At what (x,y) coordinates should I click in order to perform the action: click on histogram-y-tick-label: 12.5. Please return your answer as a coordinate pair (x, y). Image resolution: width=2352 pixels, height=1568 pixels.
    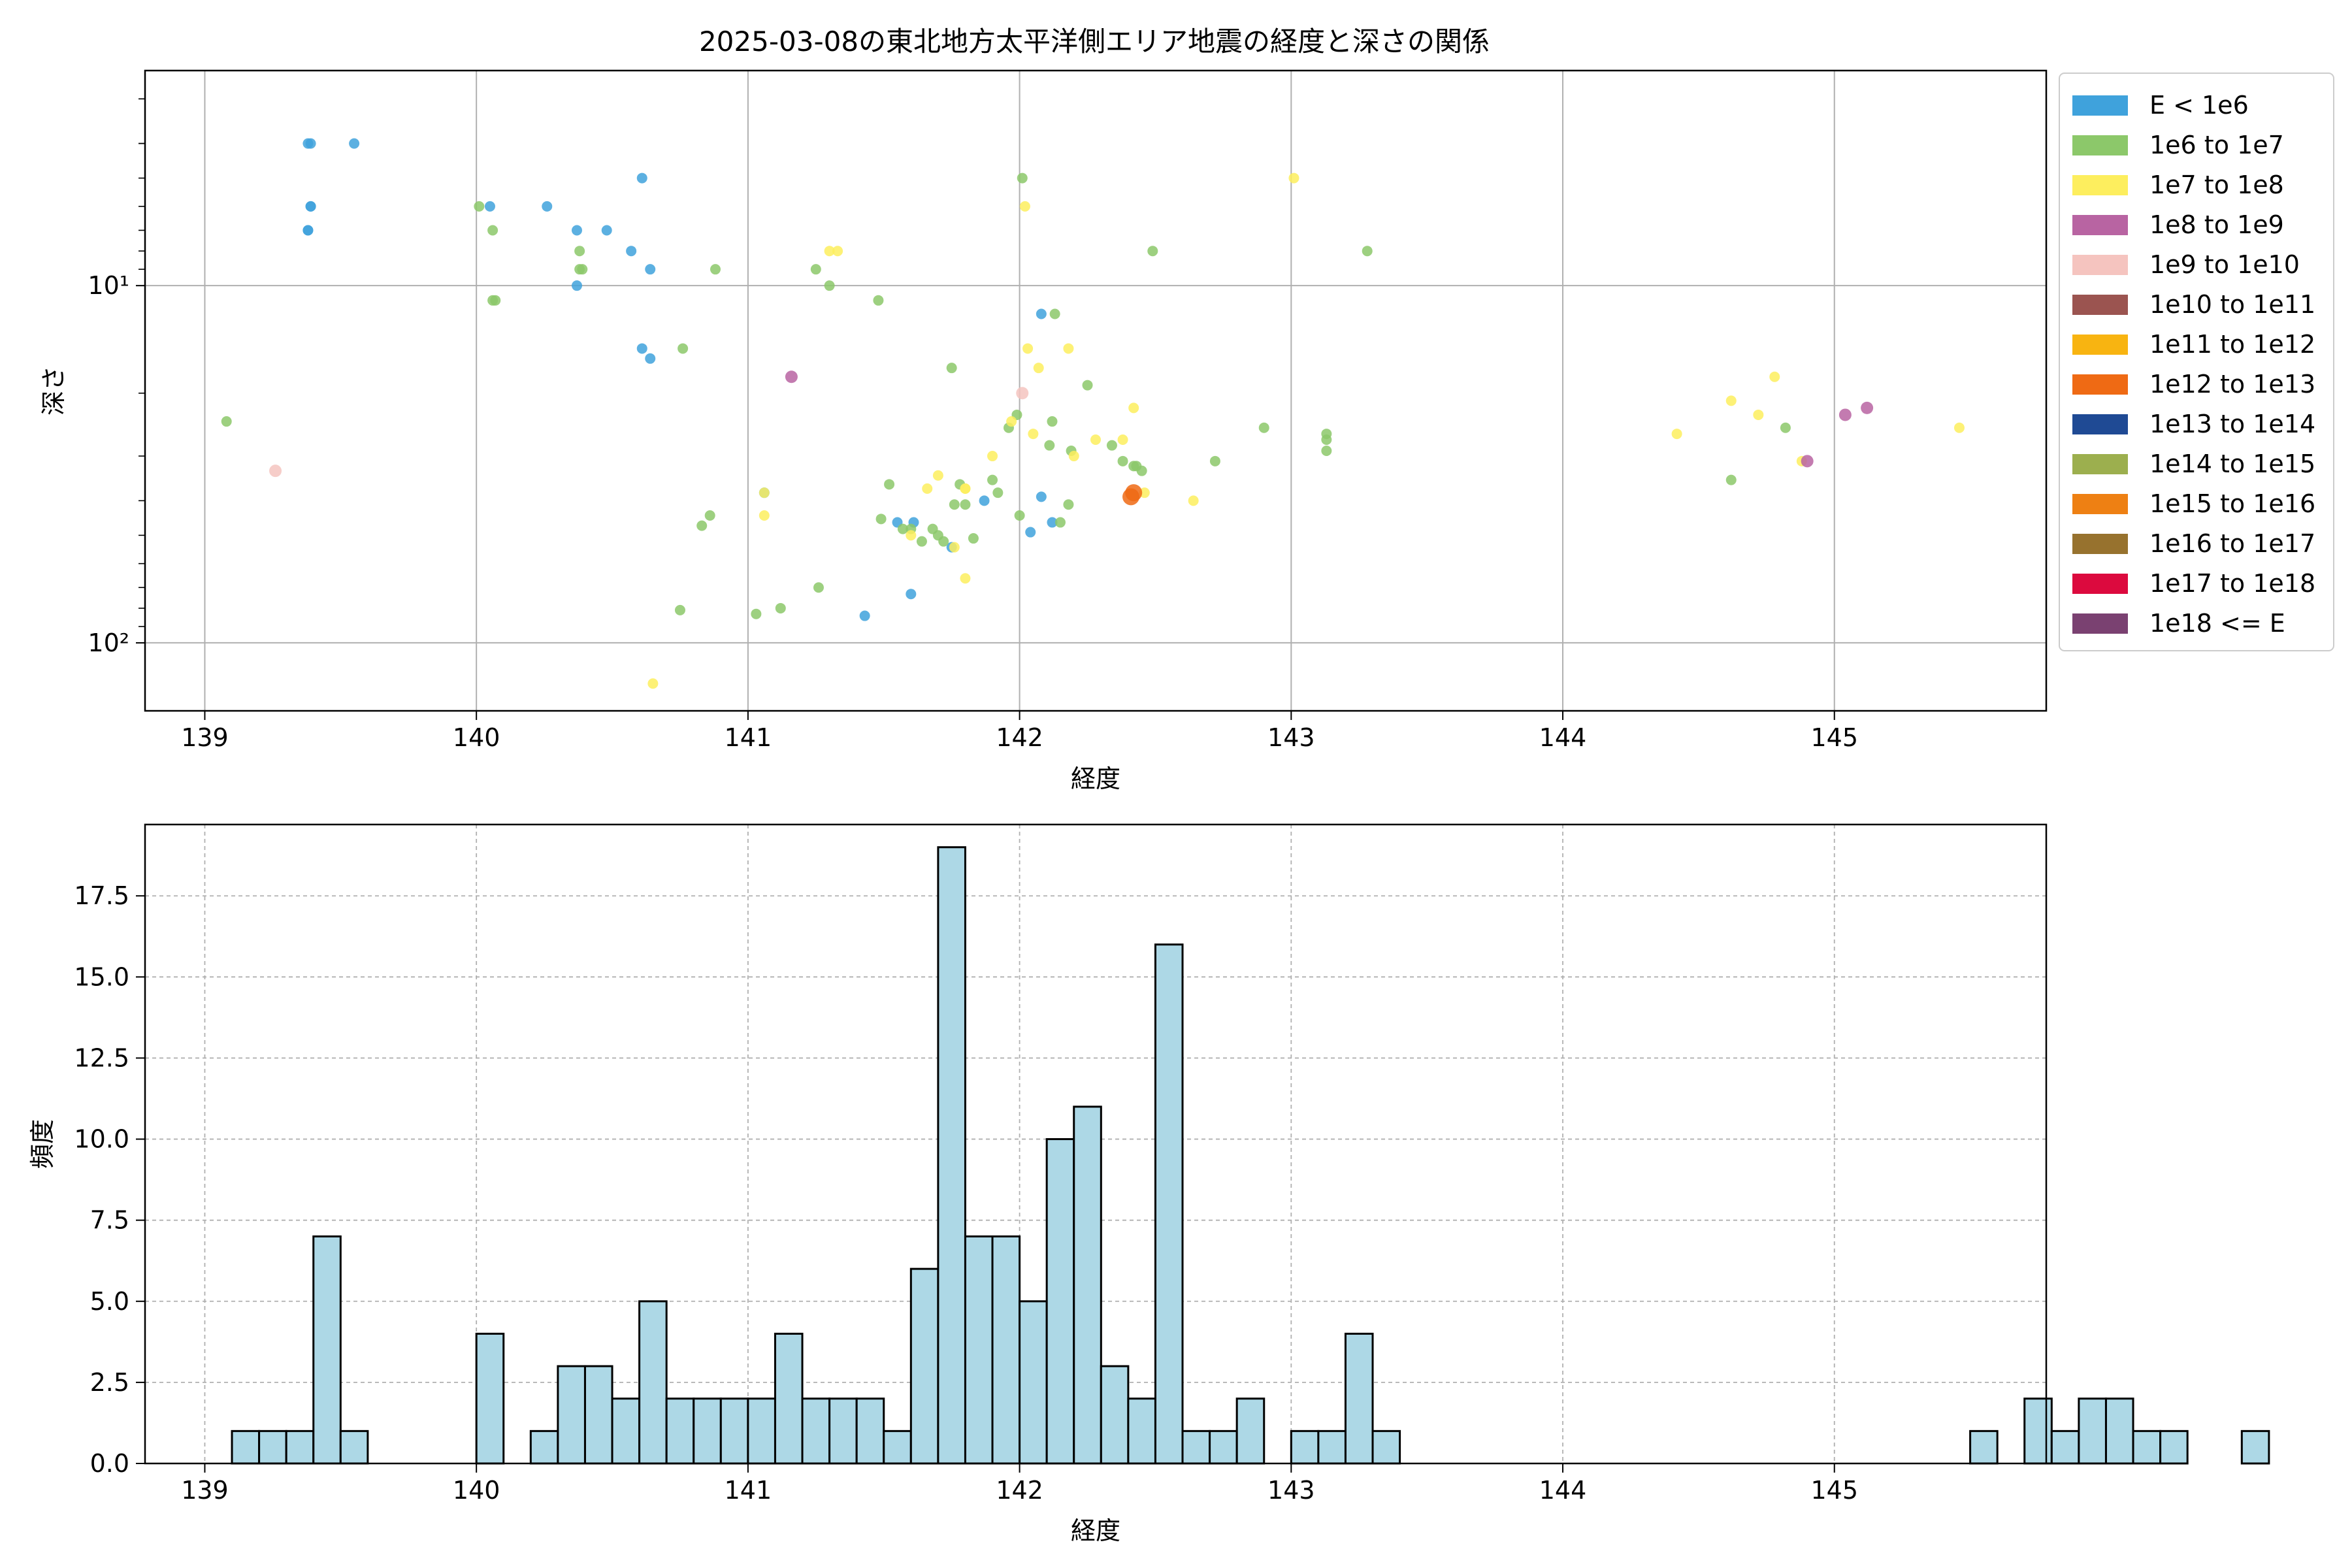
    Looking at the image, I should click on (101, 1057).